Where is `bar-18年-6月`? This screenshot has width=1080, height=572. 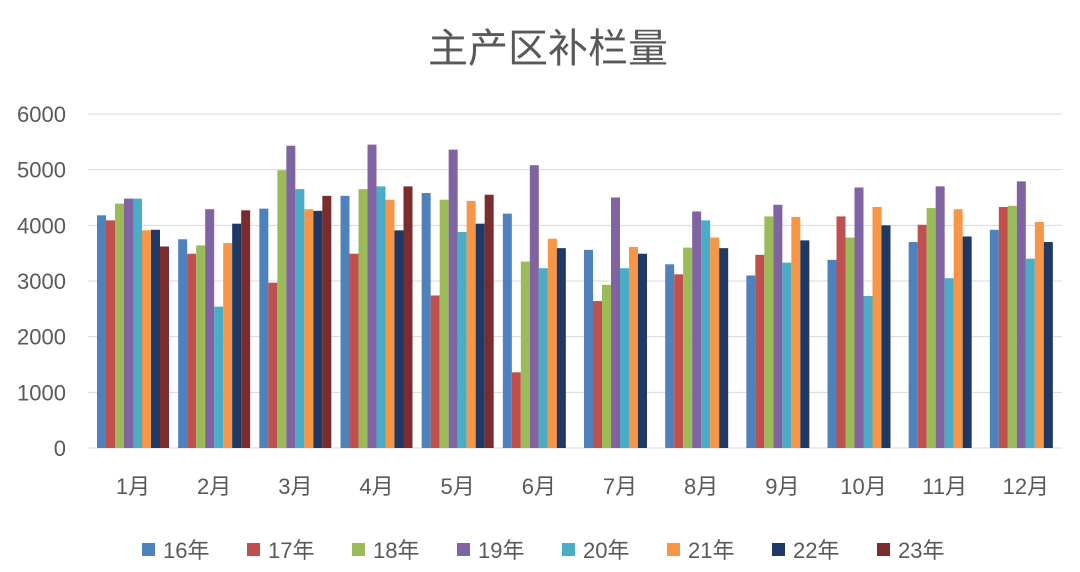 bar-18年-6月 is located at coordinates (525, 354).